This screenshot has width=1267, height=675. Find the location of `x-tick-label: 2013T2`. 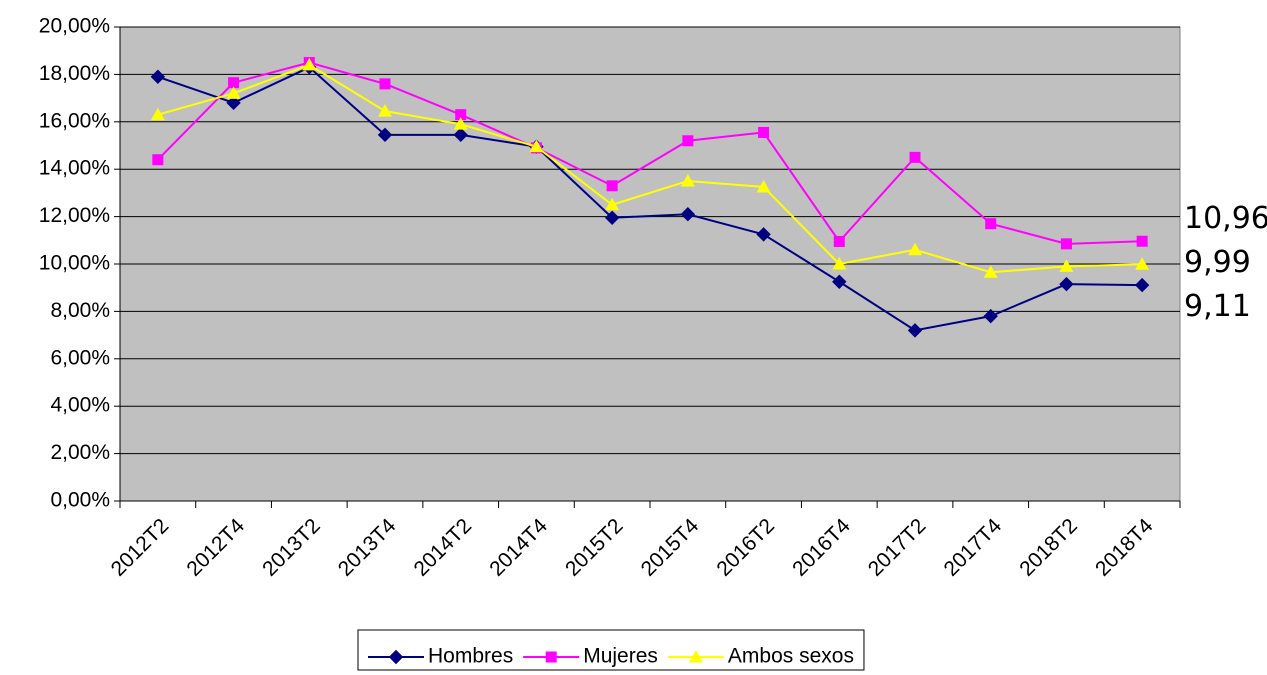

x-tick-label: 2013T2 is located at coordinates (291, 547).